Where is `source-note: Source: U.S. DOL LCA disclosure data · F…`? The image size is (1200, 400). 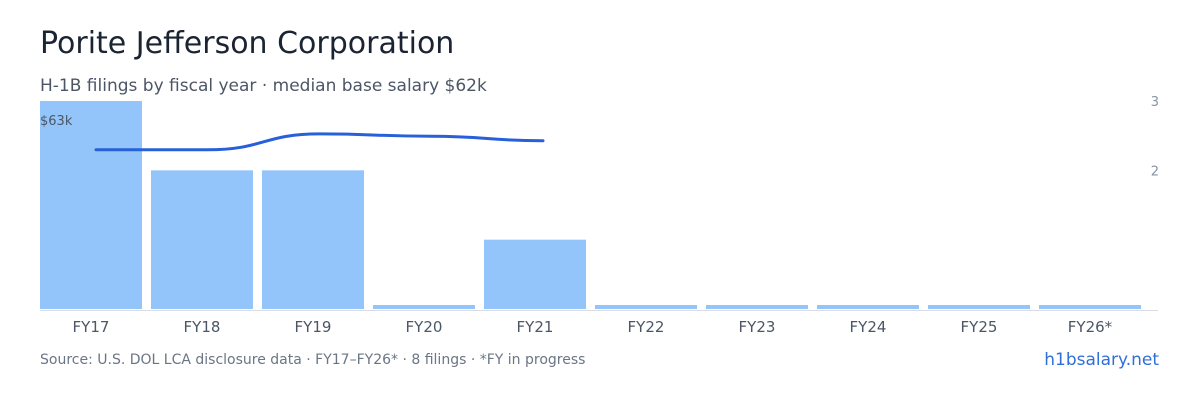 source-note: Source: U.S. DOL LCA disclosure data · F… is located at coordinates (313, 360).